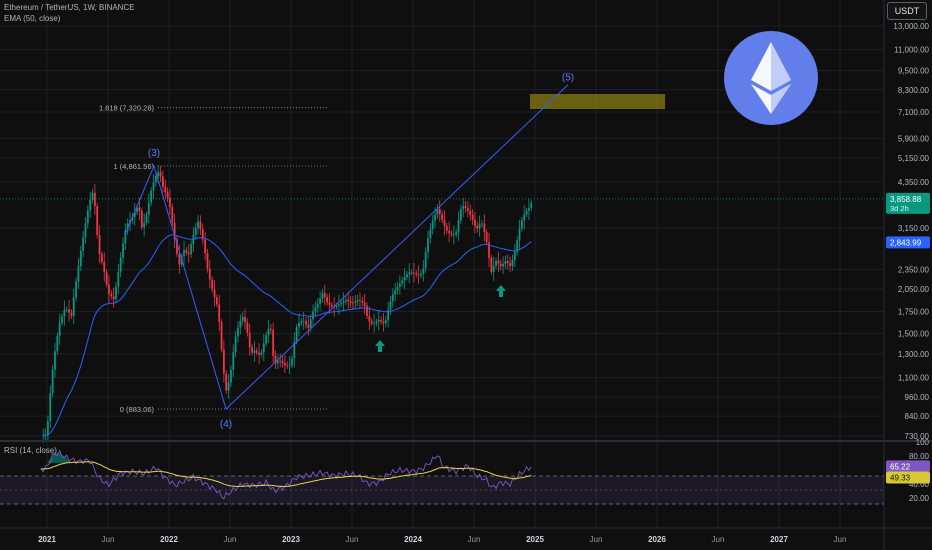 Image resolution: width=932 pixels, height=550 pixels. What do you see at coordinates (907, 11) in the screenshot?
I see `currency-button: USDT` at bounding box center [907, 11].